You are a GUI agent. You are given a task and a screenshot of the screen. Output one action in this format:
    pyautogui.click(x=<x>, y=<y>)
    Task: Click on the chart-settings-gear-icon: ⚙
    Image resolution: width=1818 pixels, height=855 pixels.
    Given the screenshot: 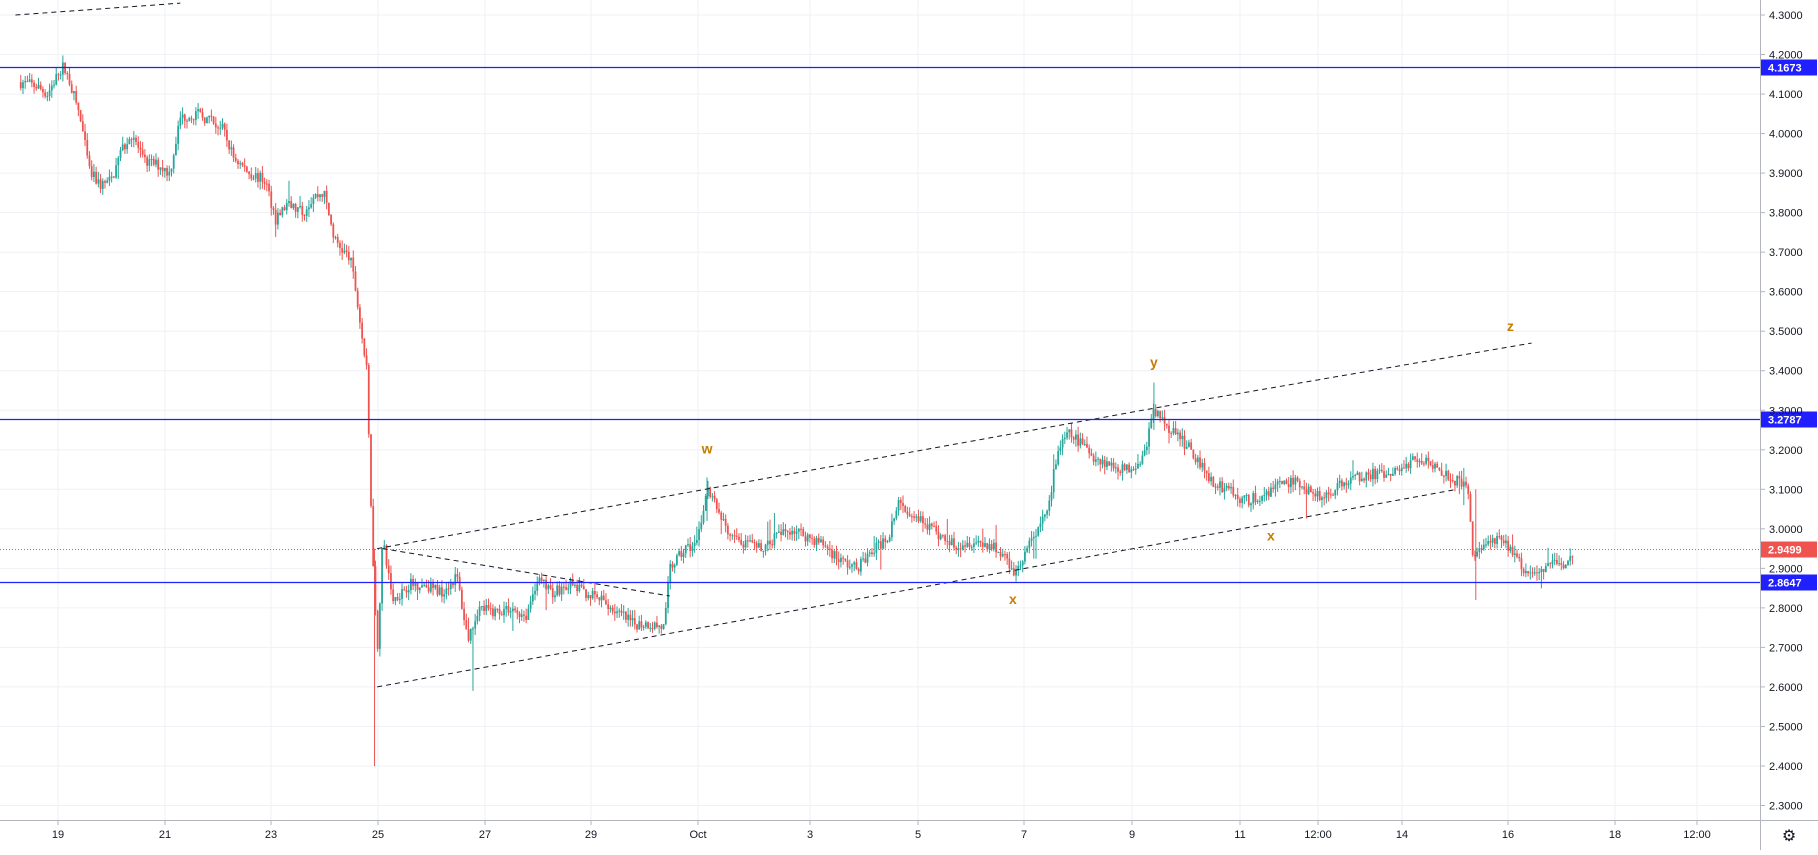 What is the action you would take?
    pyautogui.click(x=1789, y=836)
    